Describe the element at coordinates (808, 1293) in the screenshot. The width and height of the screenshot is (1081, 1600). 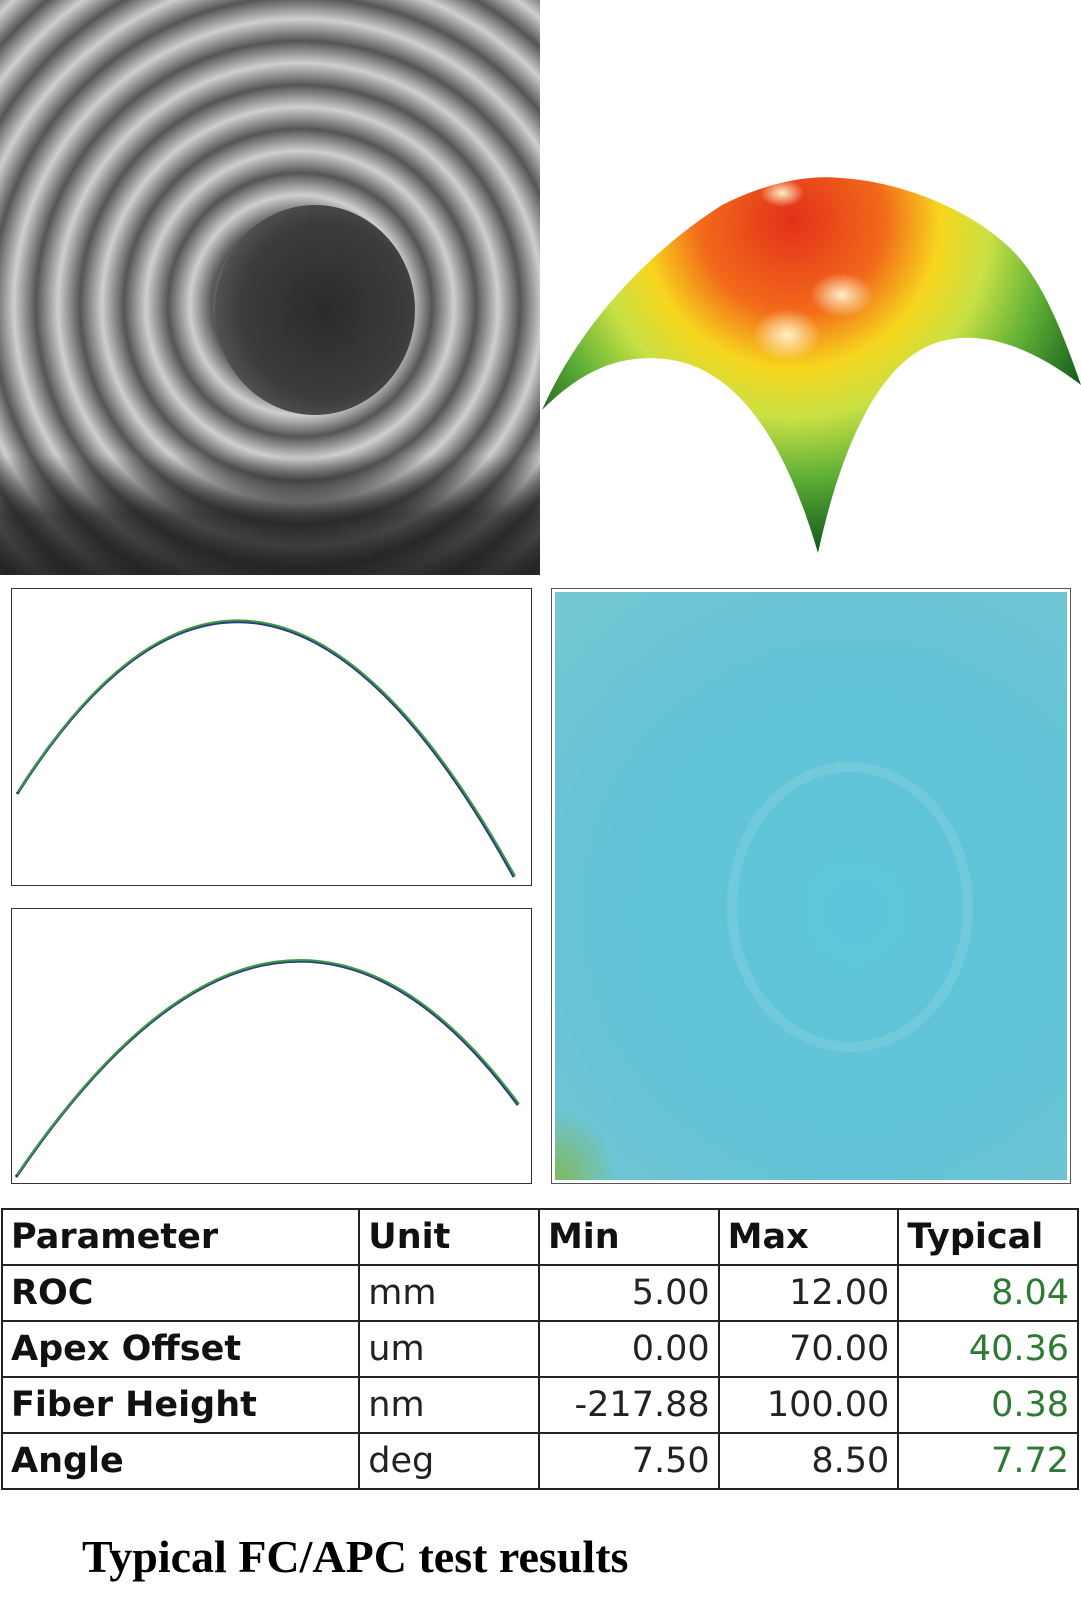
I see `cell-max: 12.00` at that location.